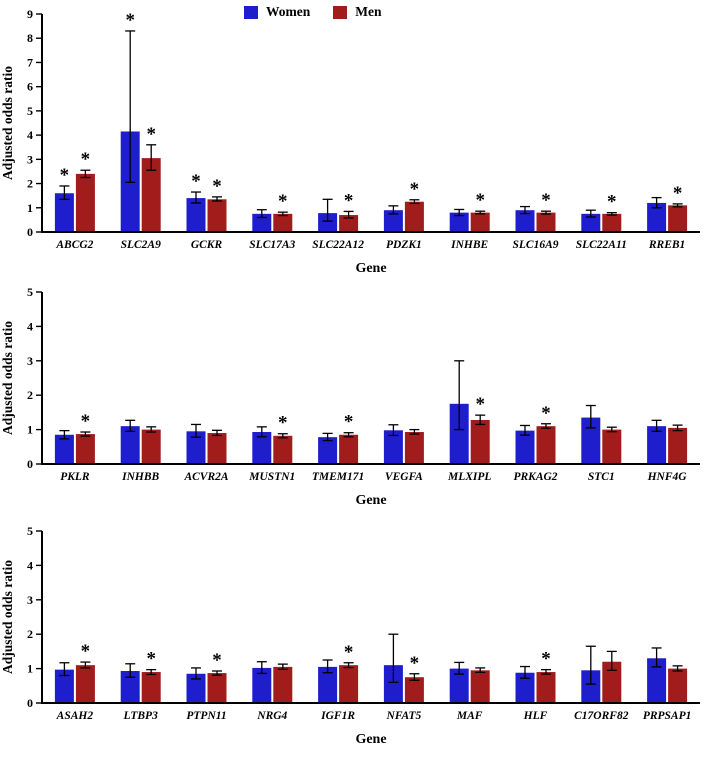  I want to click on bar-men-STC1, so click(612, 446).